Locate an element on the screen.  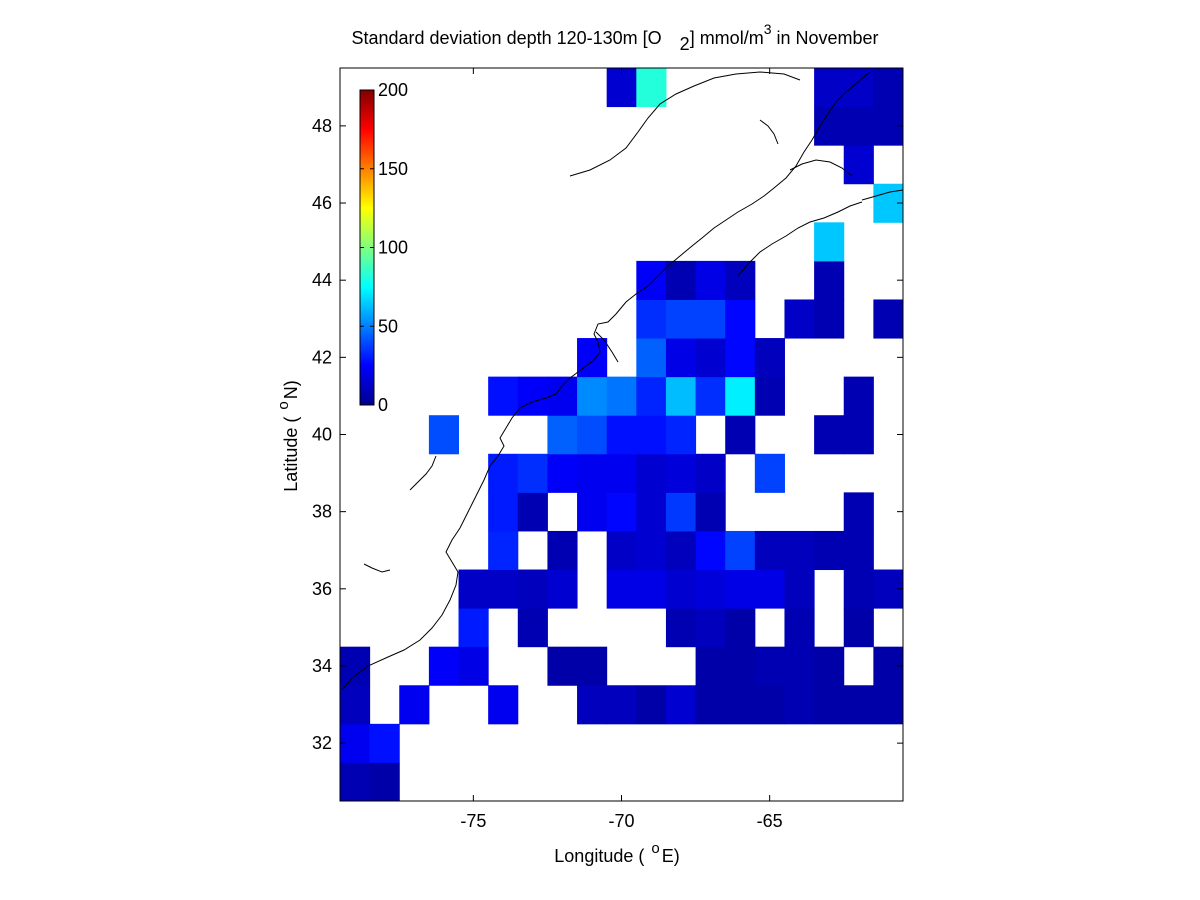
colorbar-tick-label: 50 is located at coordinates (388, 326).